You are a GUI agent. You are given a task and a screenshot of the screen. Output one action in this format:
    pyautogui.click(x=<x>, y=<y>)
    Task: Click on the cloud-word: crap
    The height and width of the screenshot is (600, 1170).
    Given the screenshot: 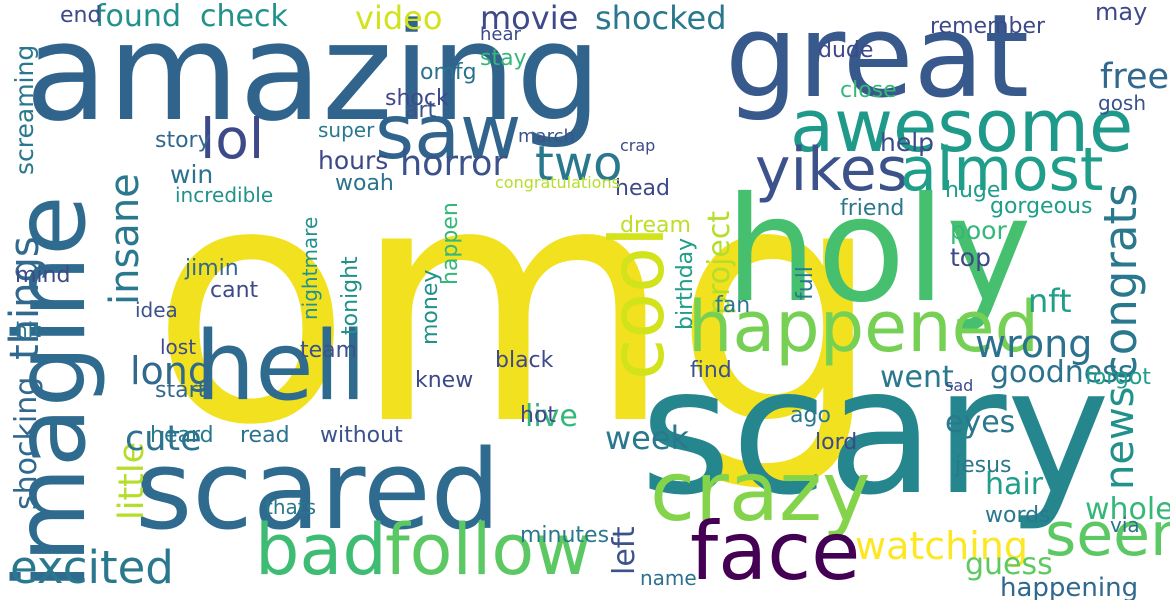 What is the action you would take?
    pyautogui.click(x=638, y=145)
    